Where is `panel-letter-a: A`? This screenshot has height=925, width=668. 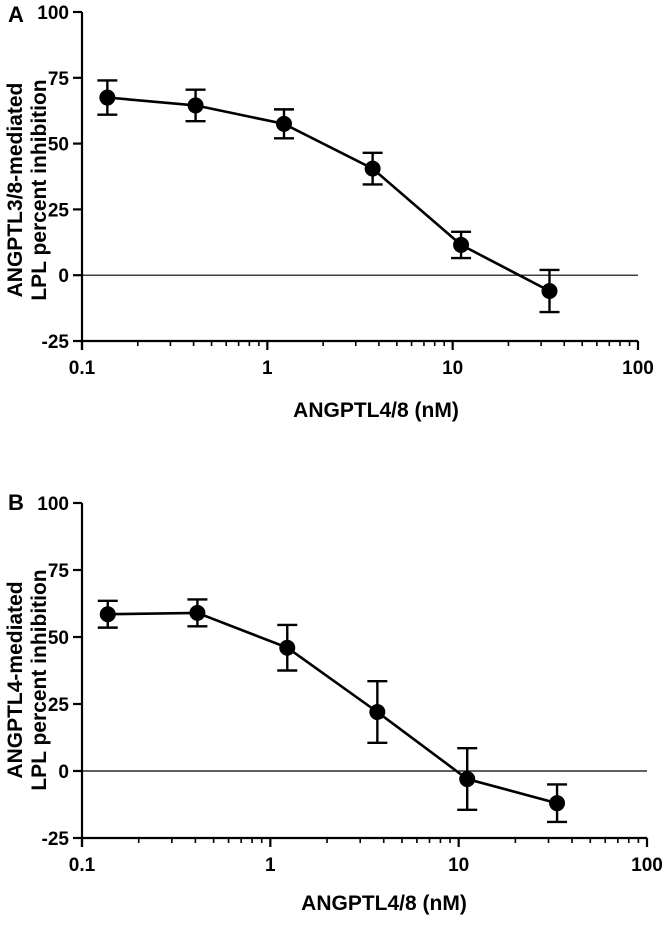 panel-letter-a: A is located at coordinates (16, 14).